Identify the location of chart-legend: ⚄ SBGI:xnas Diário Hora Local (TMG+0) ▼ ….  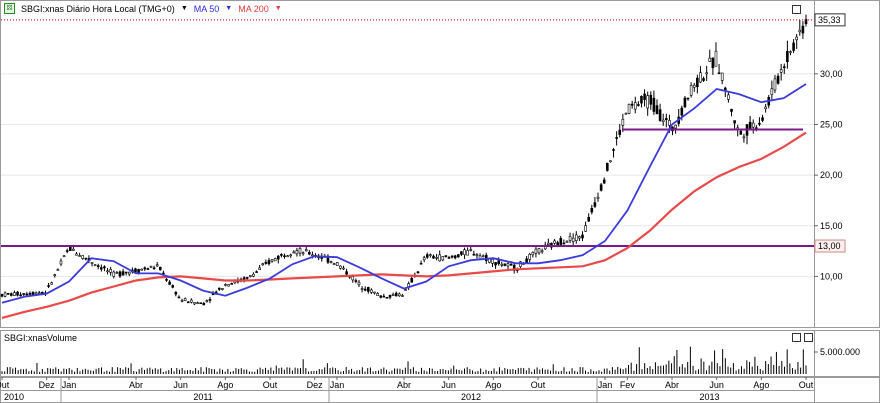
(143, 8).